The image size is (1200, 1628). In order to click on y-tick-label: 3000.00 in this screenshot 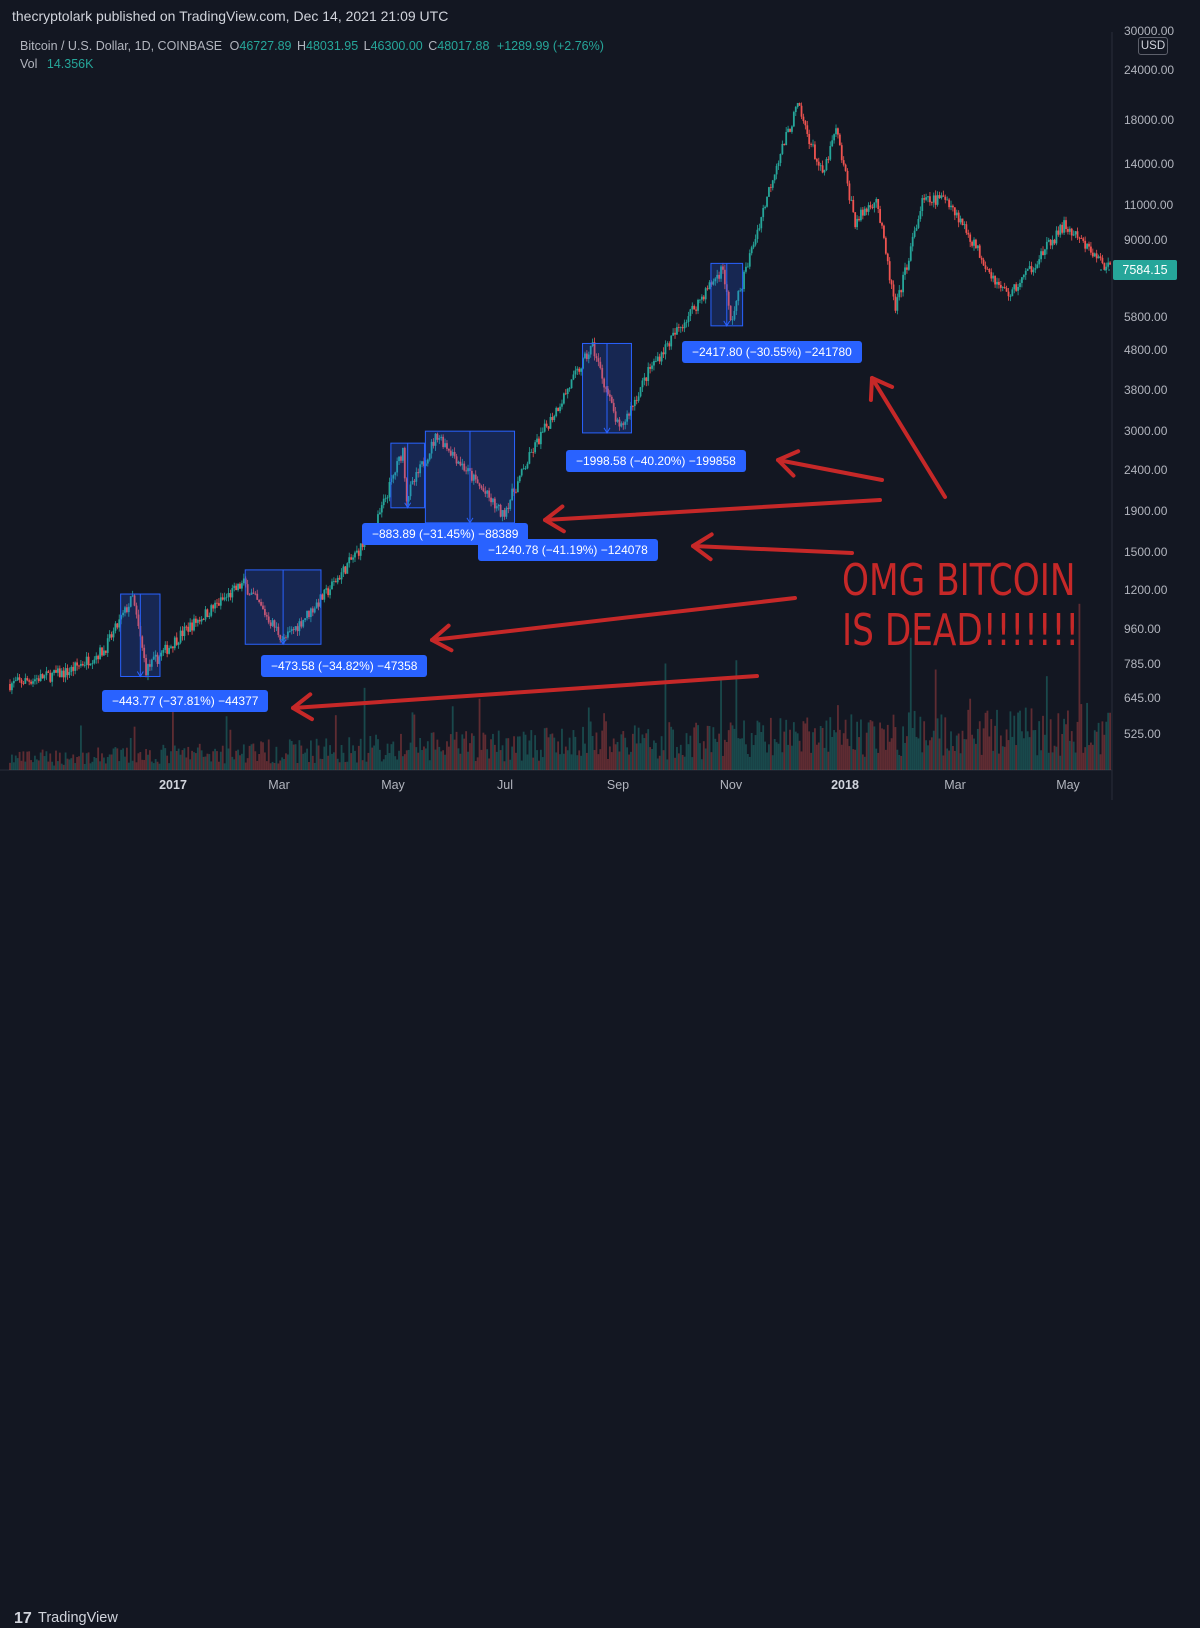, I will do `click(1146, 431)`.